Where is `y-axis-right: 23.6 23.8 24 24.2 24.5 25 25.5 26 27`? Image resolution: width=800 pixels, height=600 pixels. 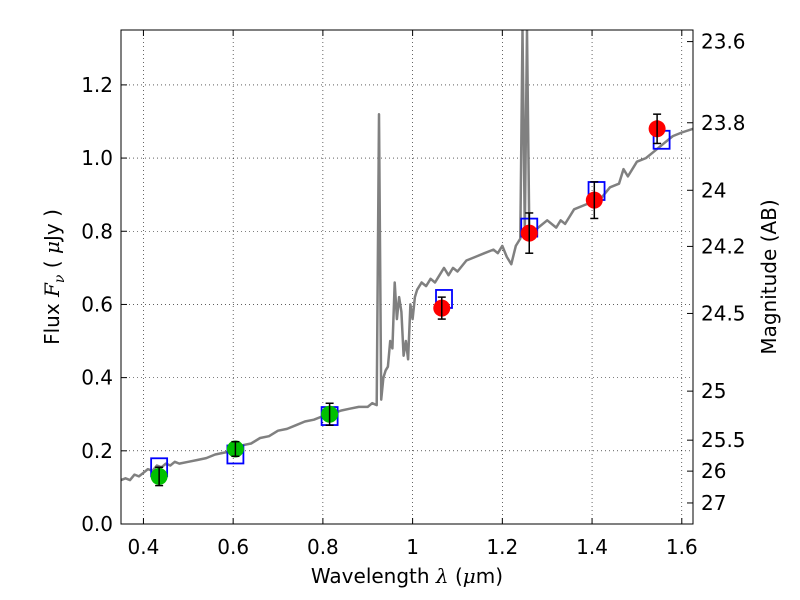
y-axis-right: 23.6 23.8 24 24.2 24.5 25 25.5 26 27 is located at coordinates (716, 272).